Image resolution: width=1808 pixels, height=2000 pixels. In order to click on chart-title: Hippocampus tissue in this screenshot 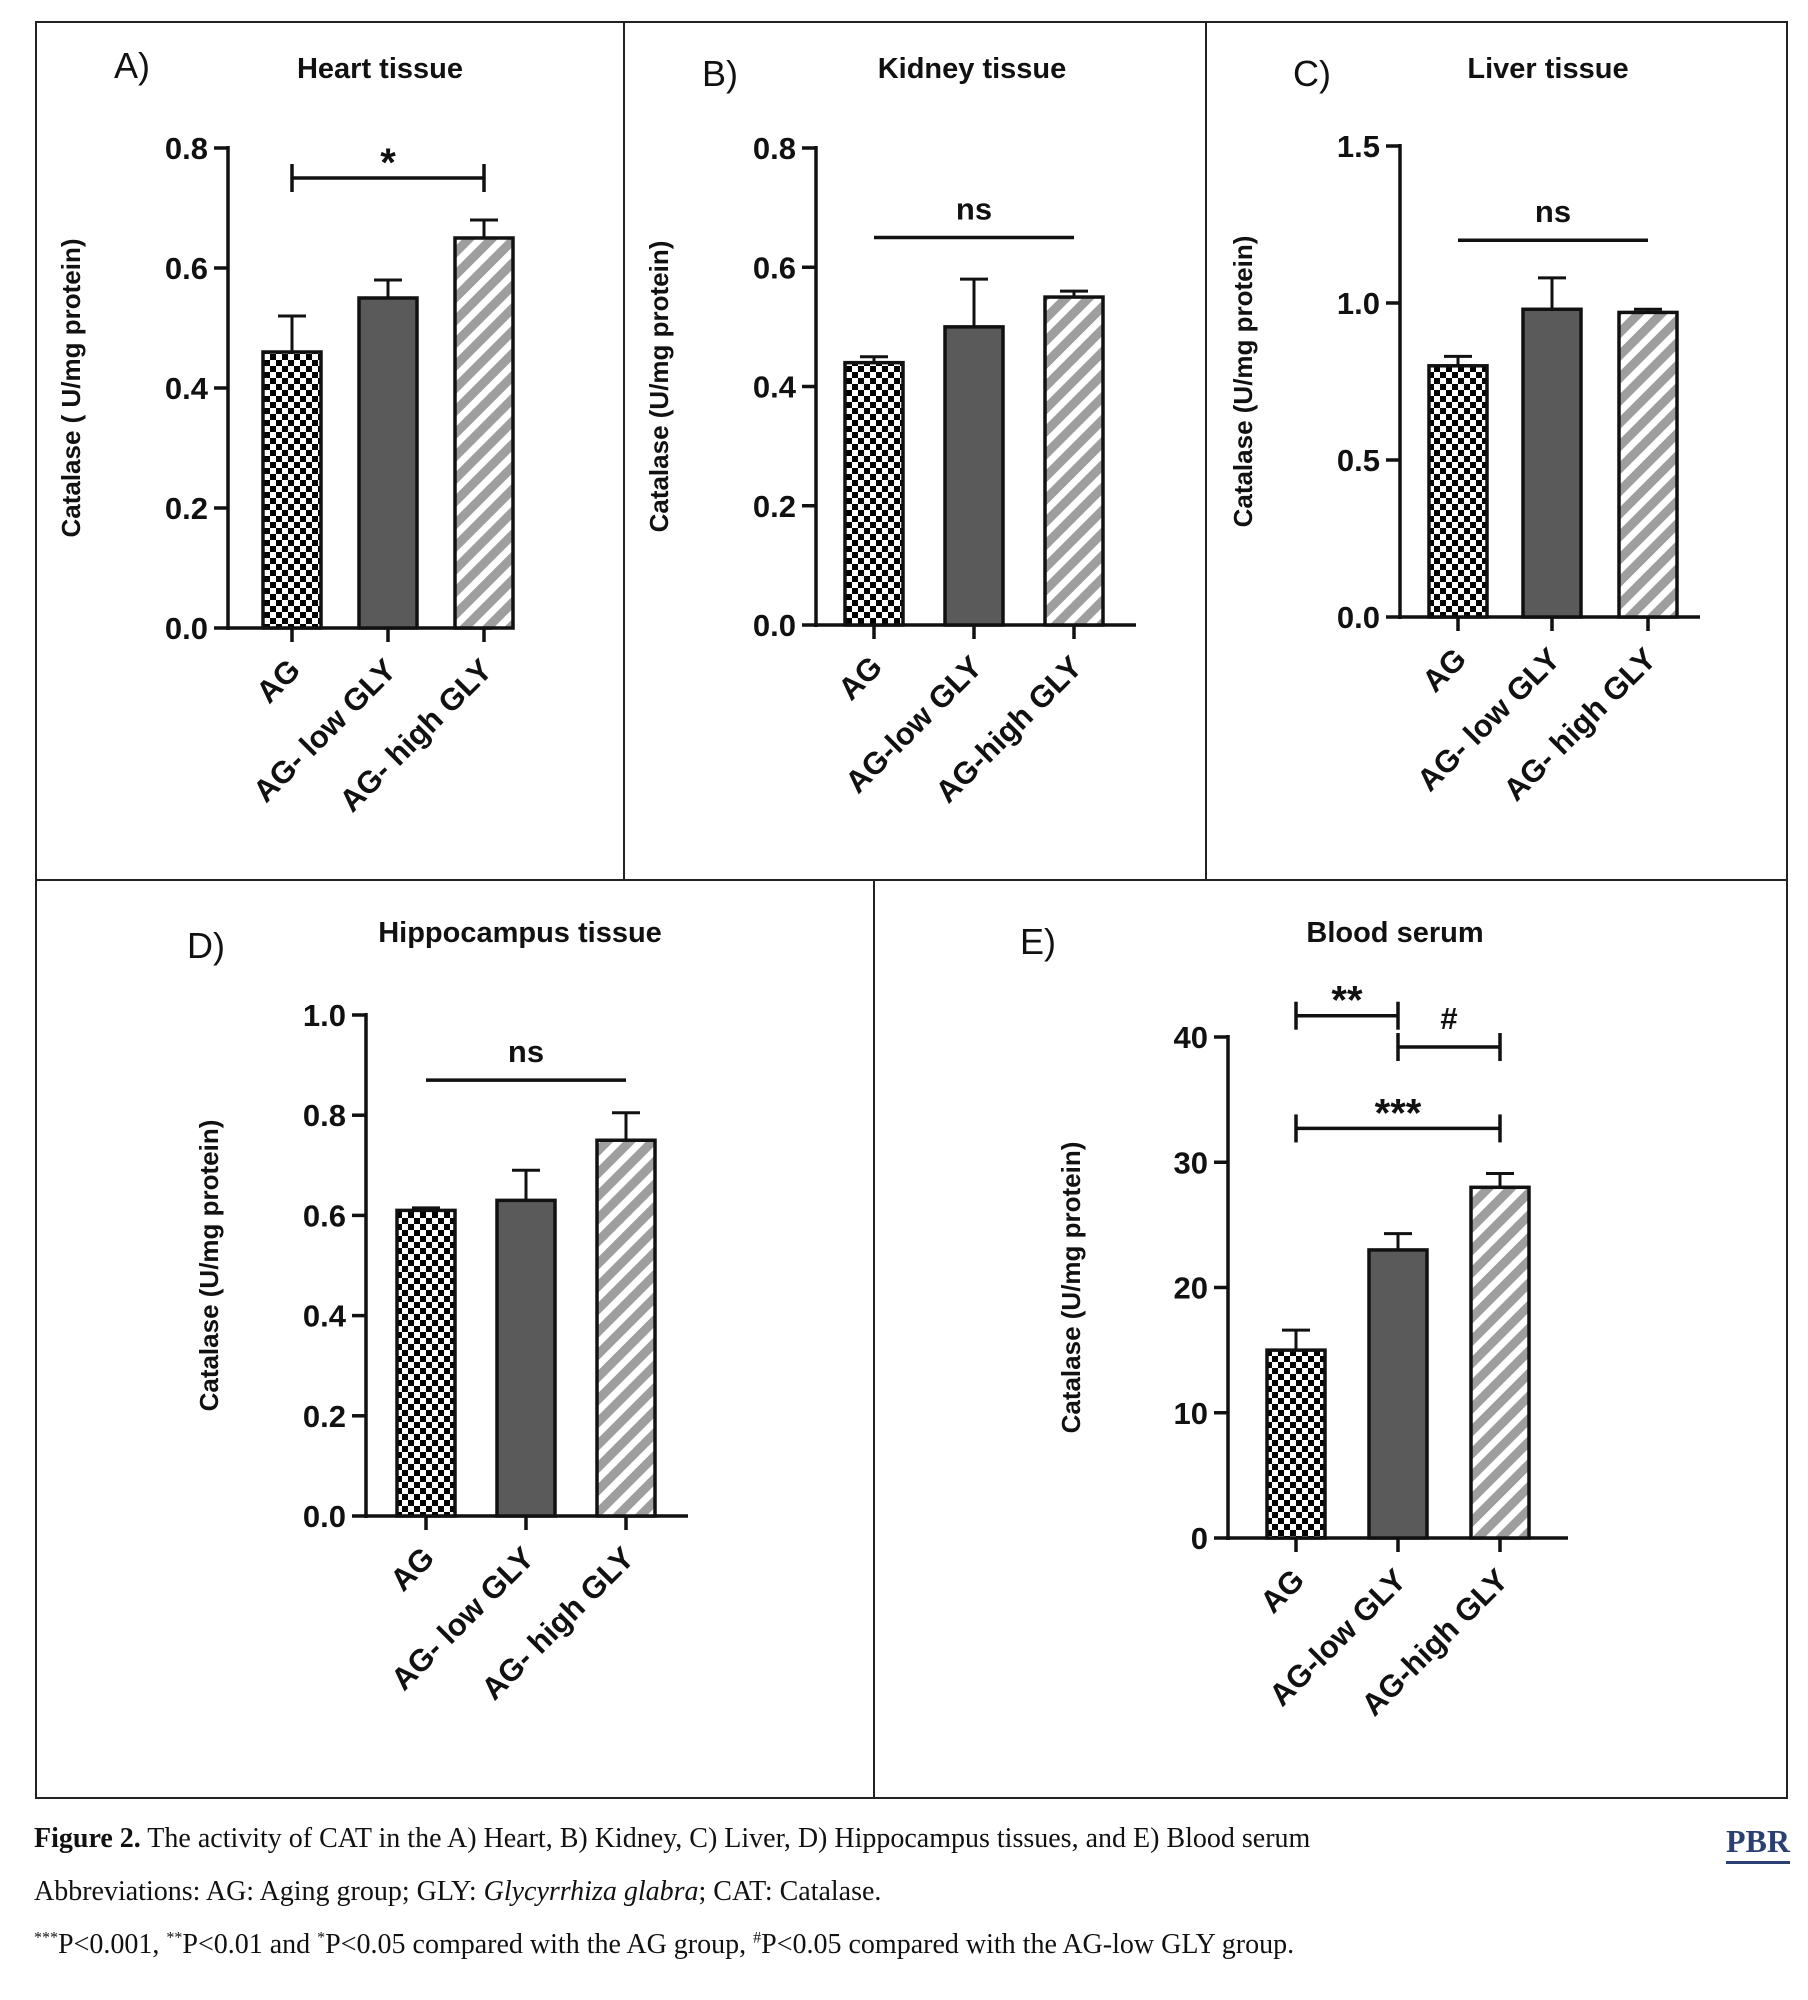, I will do `click(520, 933)`.